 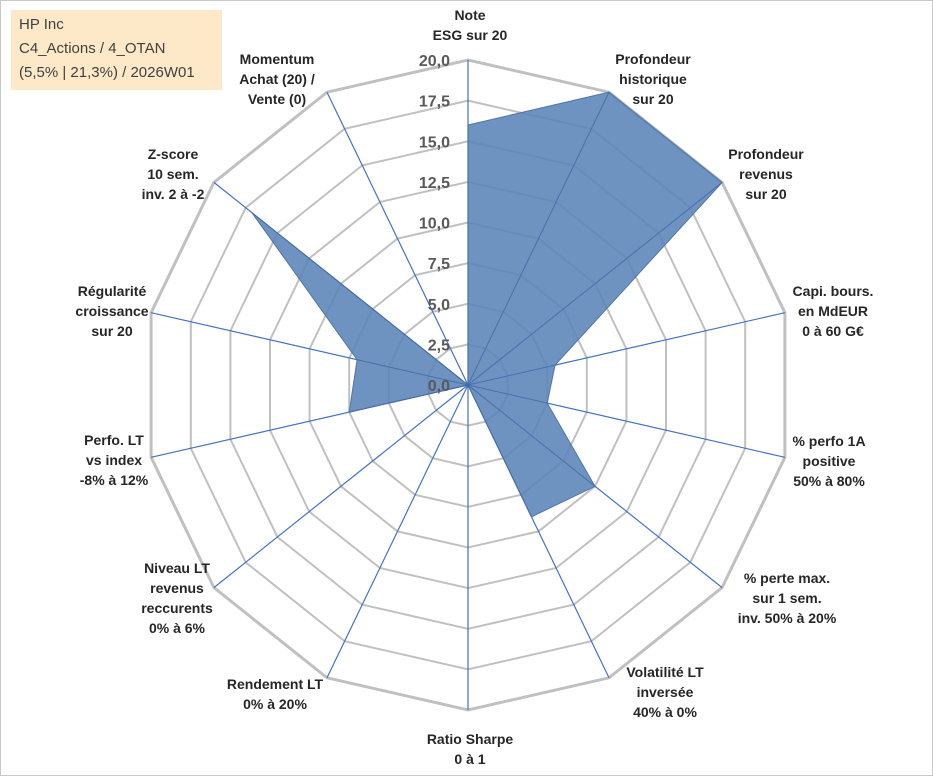 What do you see at coordinates (114, 480) in the screenshot?
I see `axis-label-line: -8% à 12%` at bounding box center [114, 480].